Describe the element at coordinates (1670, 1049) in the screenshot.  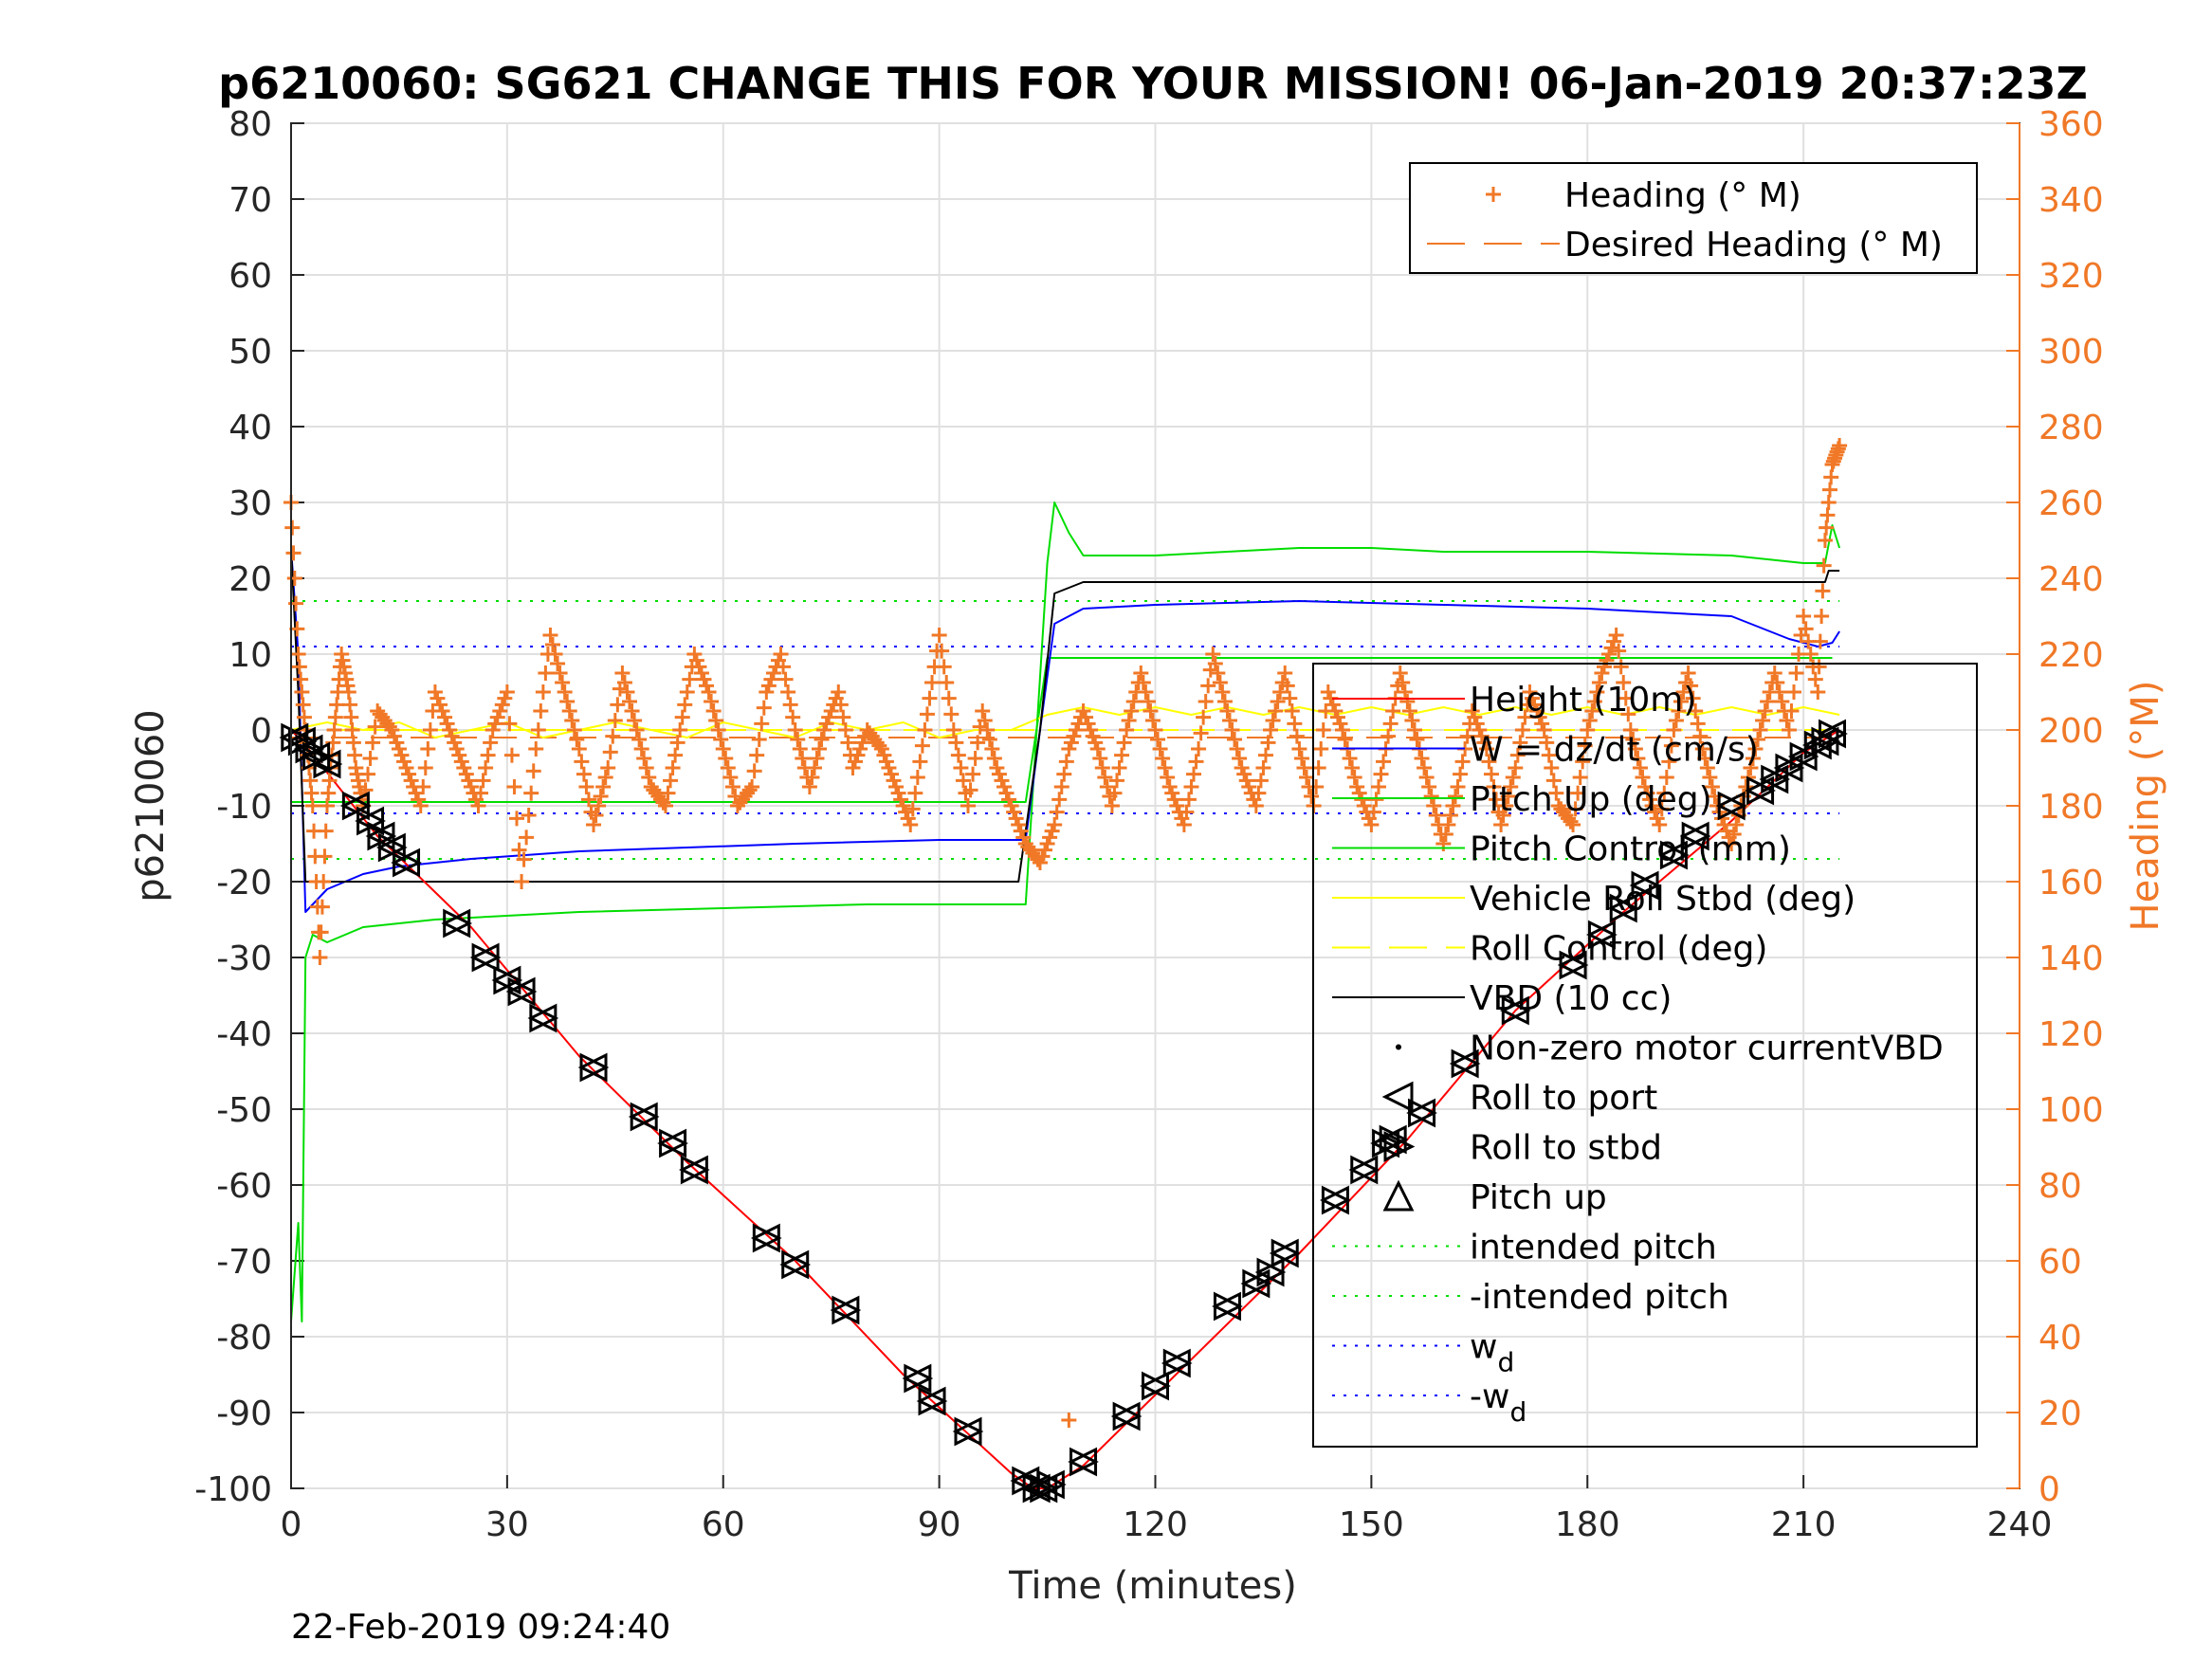
I see `main-legend-item: Non-zero motor currentVBD` at that location.